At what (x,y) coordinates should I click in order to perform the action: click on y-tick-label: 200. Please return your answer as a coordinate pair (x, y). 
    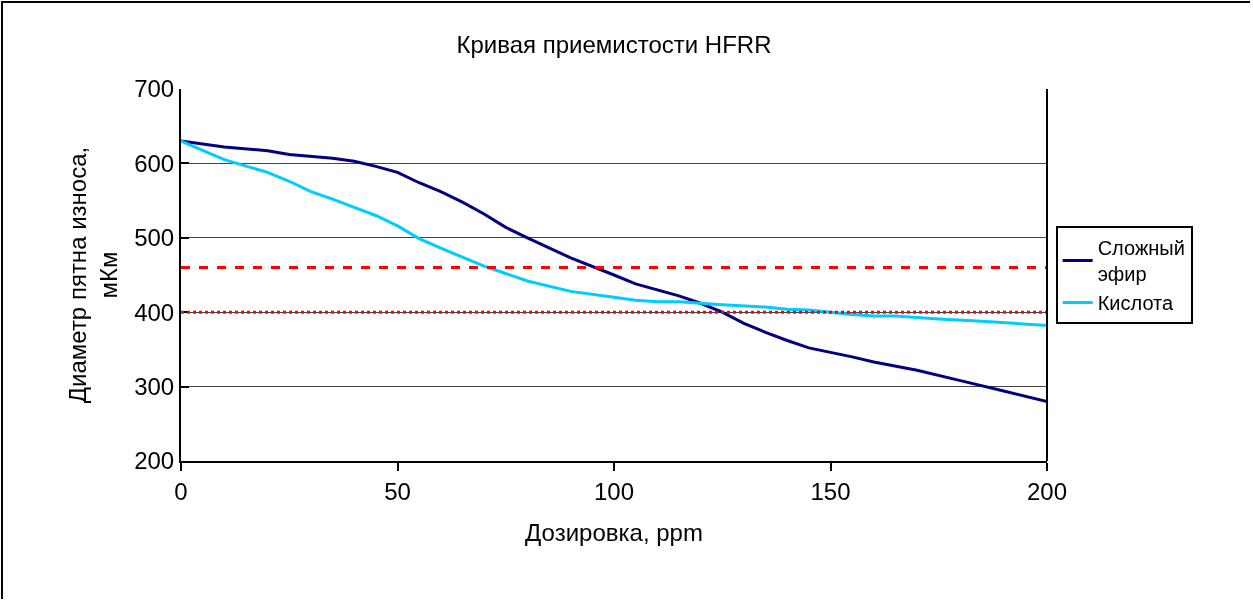
    Looking at the image, I should click on (154, 461).